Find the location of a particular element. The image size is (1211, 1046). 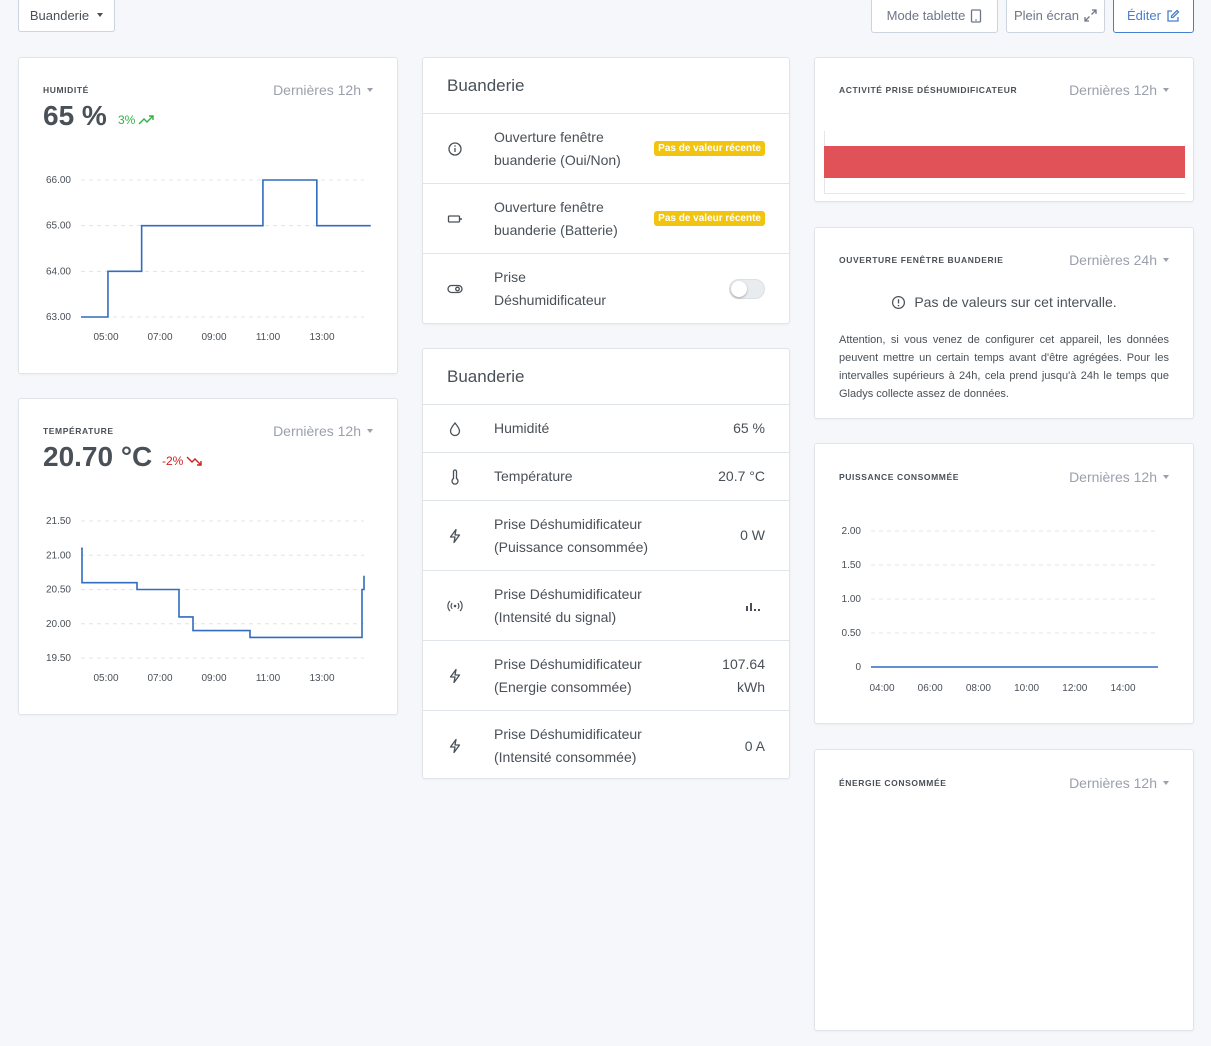

y-tick-label: 20.50 is located at coordinates (58, 590).